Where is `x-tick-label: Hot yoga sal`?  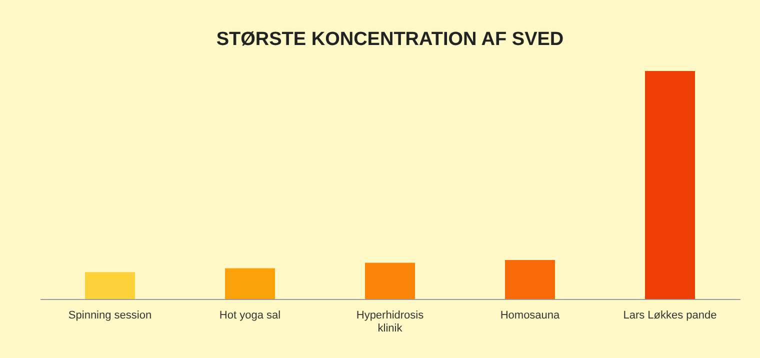
x-tick-label: Hot yoga sal is located at coordinates (250, 316).